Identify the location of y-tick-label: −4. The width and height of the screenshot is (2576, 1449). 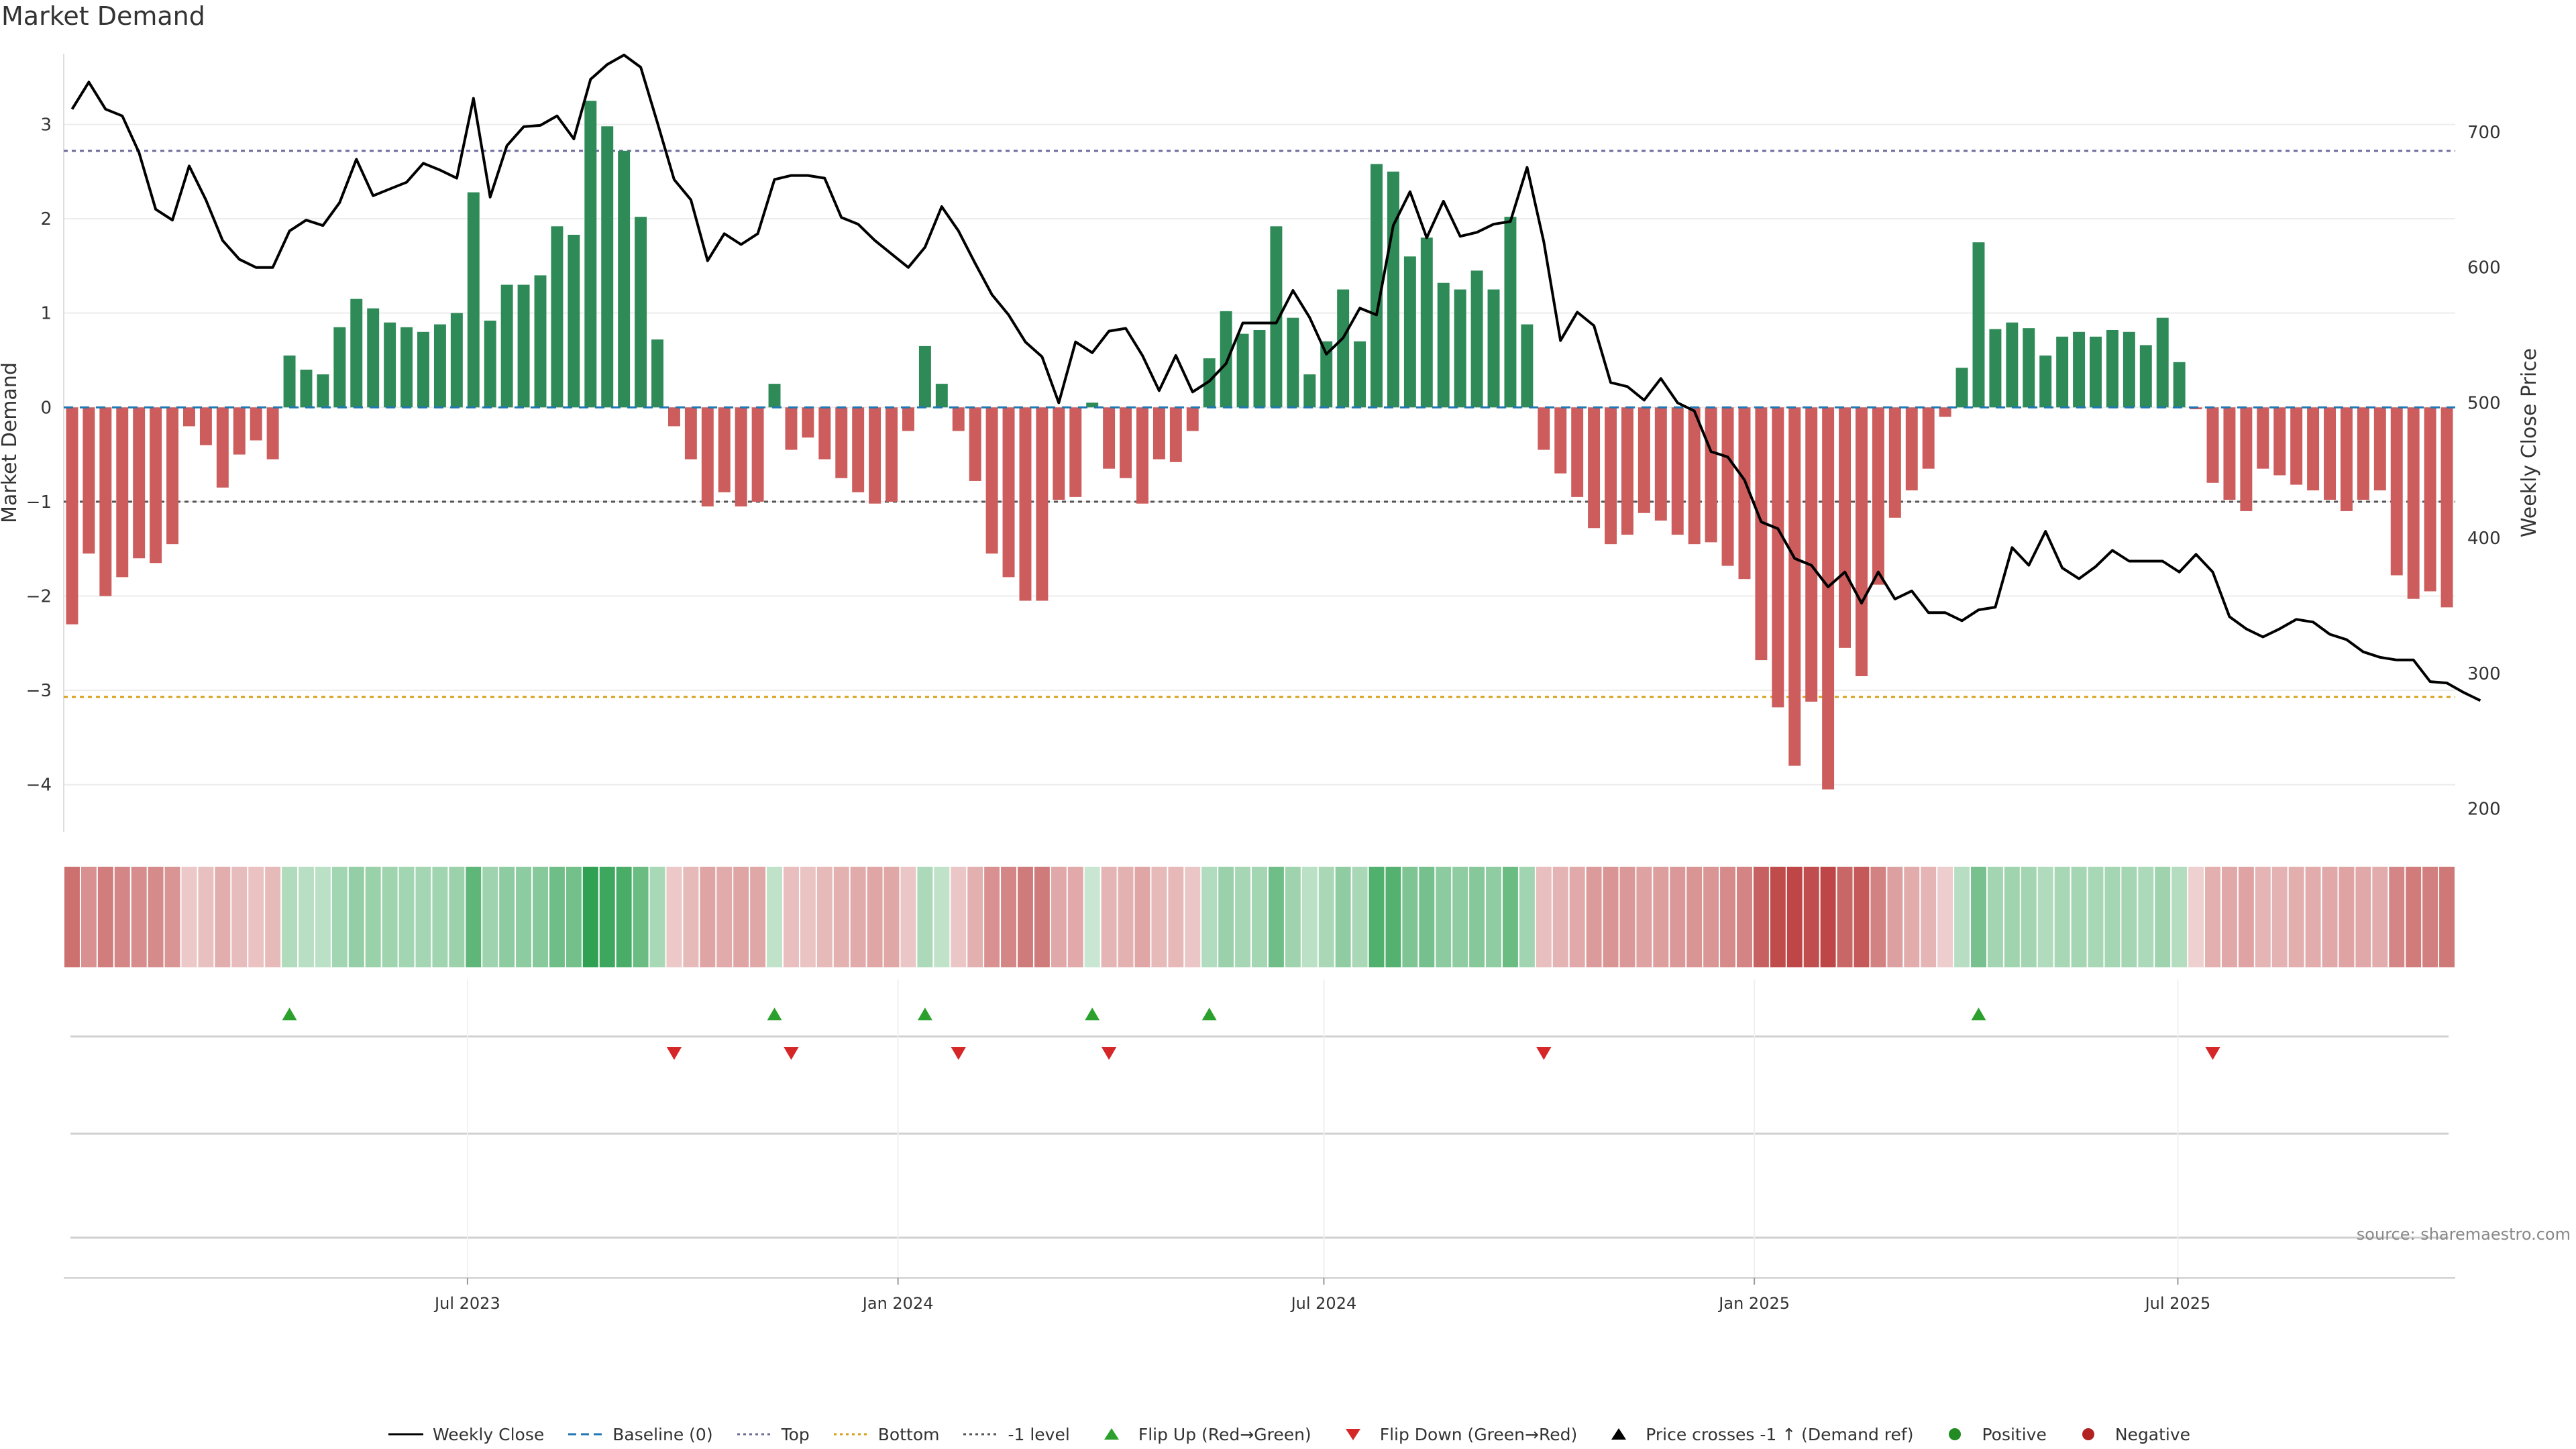
(39, 785).